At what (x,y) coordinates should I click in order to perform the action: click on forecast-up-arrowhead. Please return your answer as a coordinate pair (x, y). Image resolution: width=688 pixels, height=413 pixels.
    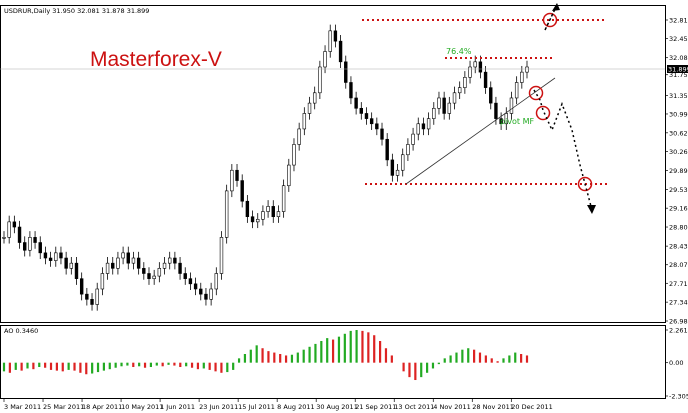
    Looking at the image, I should click on (556, 7).